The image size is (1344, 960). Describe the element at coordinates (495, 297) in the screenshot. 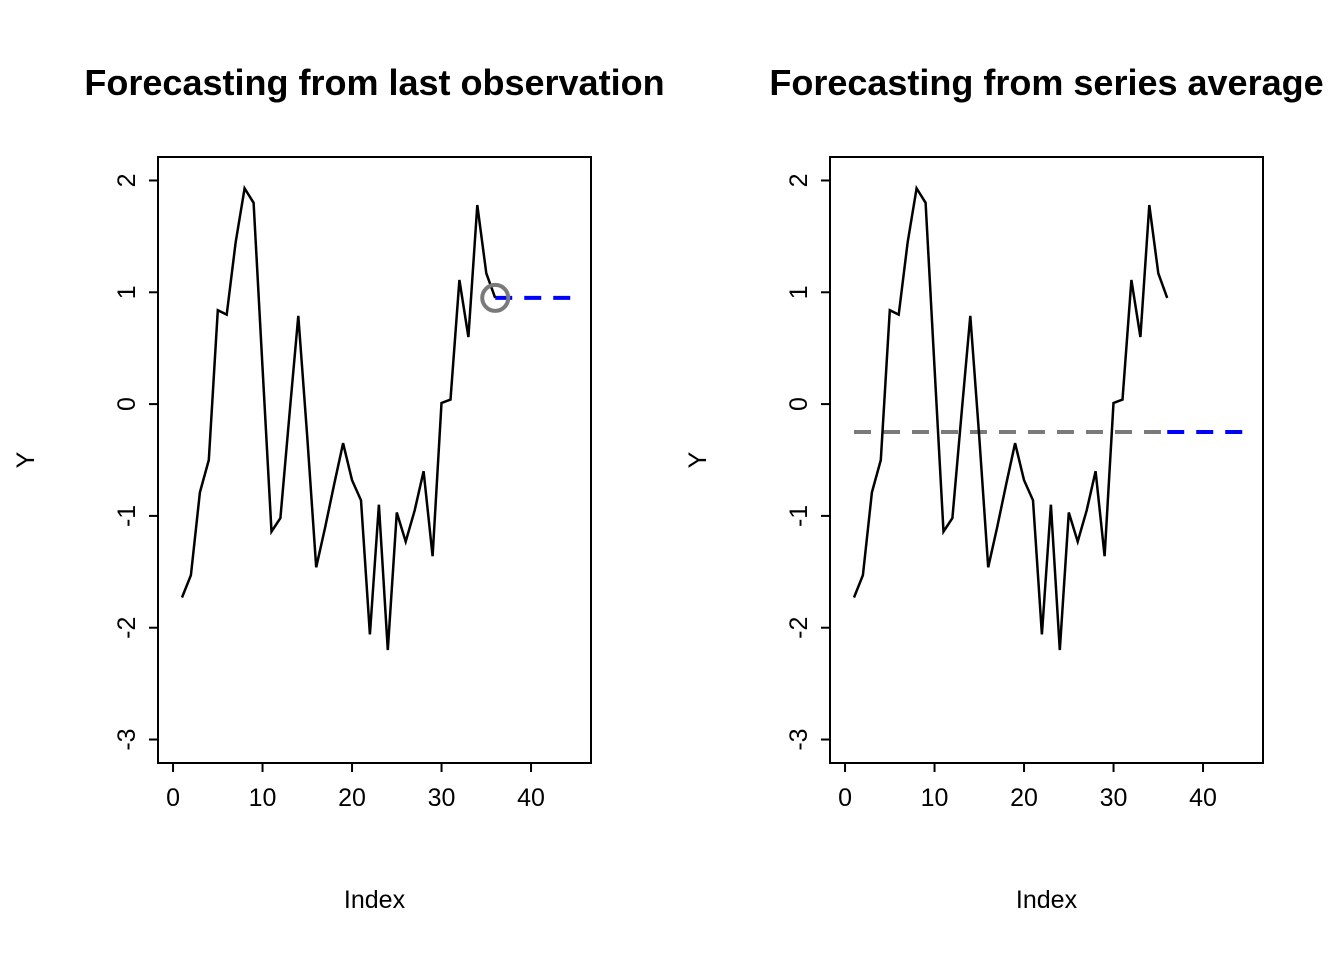

I see `last-observation-marker` at that location.